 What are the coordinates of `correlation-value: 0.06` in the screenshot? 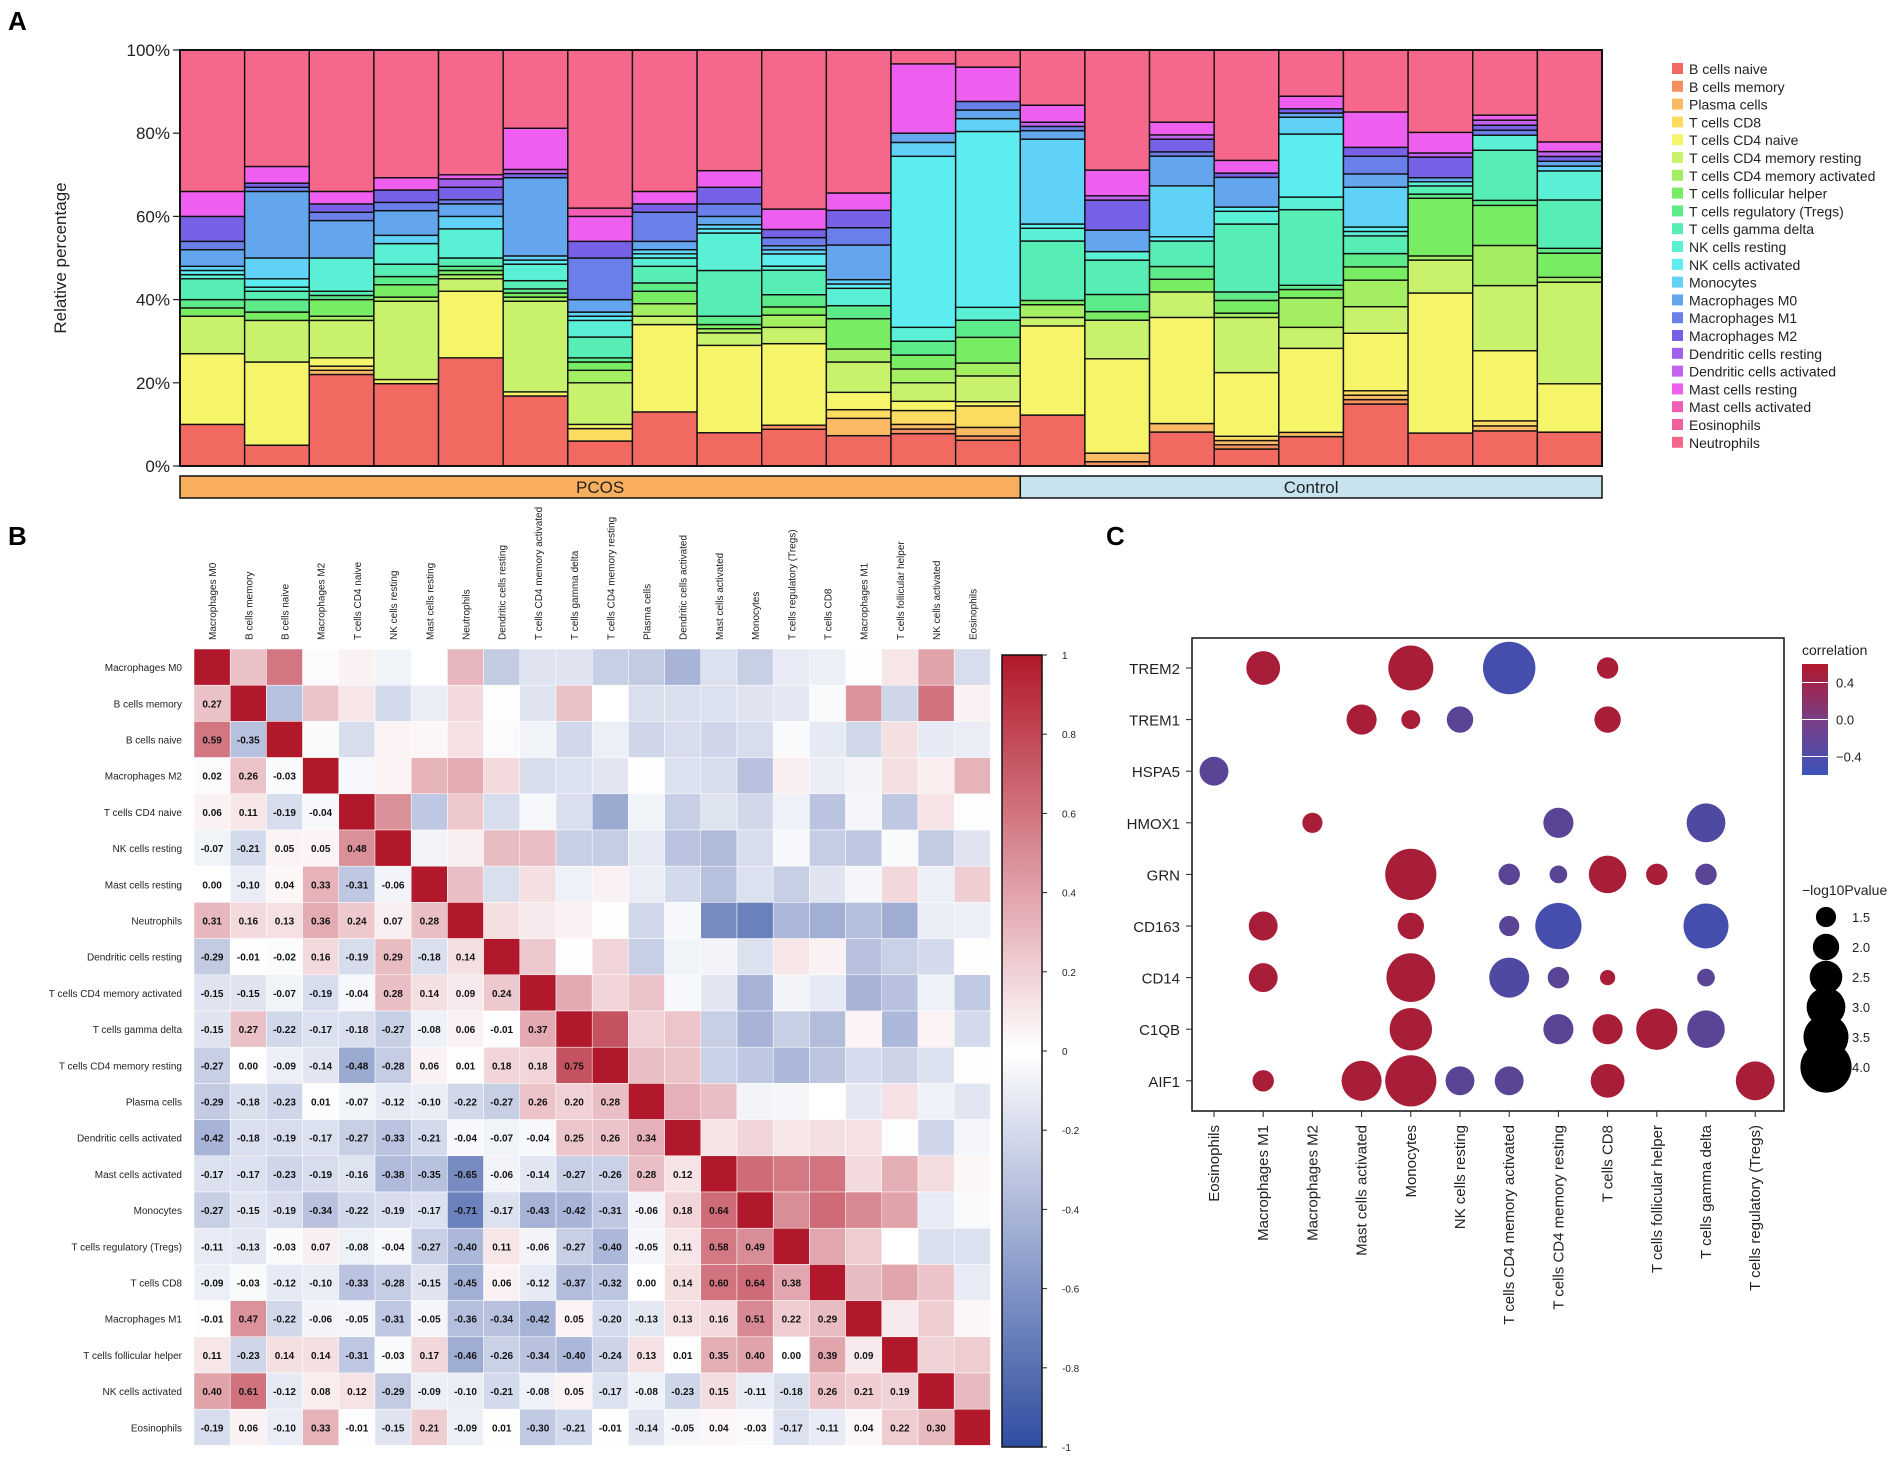 It's located at (430, 1066).